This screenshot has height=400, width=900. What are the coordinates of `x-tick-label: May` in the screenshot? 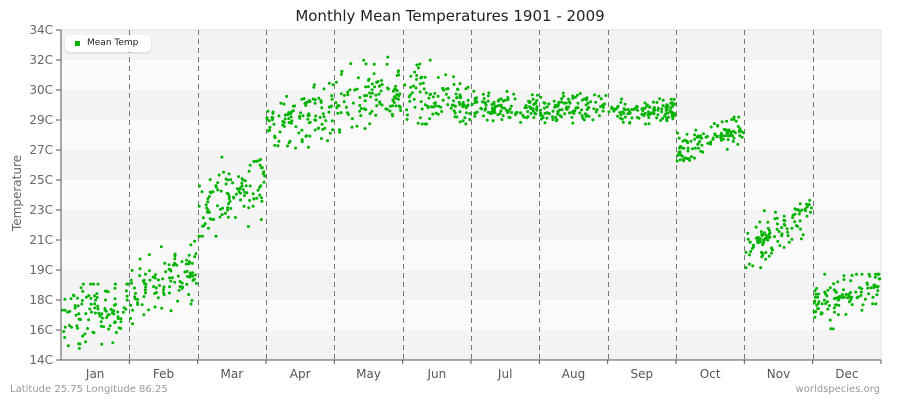 It's located at (368, 374).